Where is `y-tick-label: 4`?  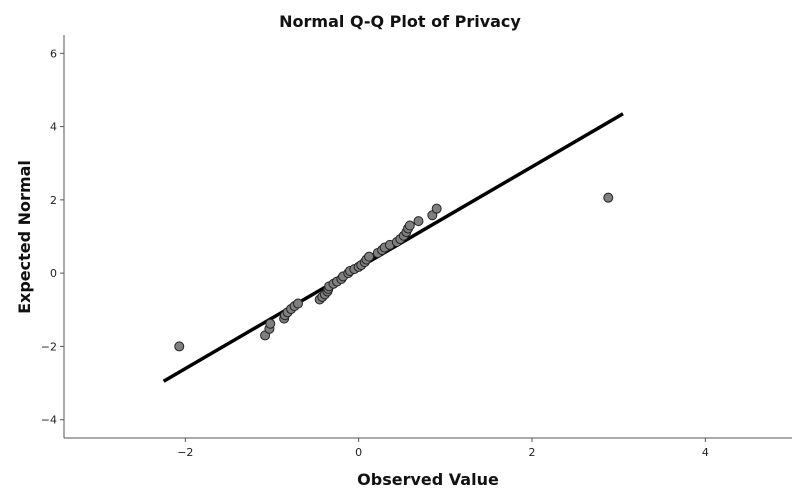
y-tick-label: 4 is located at coordinates (53, 127).